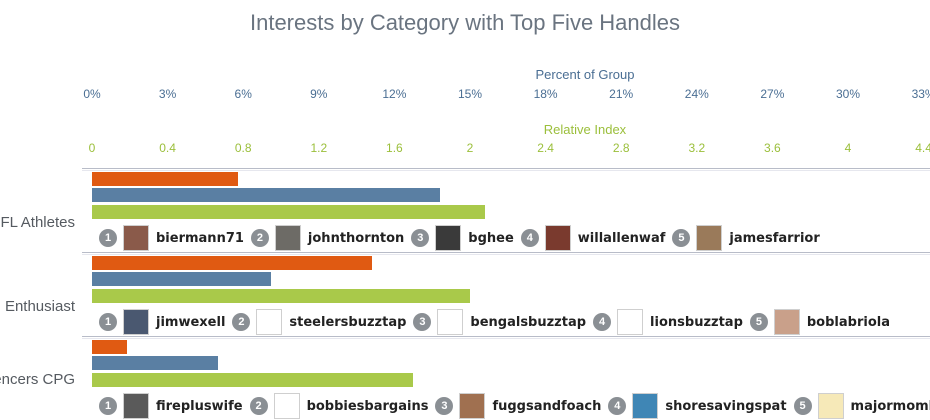 The height and width of the screenshot is (420, 930). Describe the element at coordinates (92, 148) in the screenshot. I see `relative-tick-label: 0` at that location.